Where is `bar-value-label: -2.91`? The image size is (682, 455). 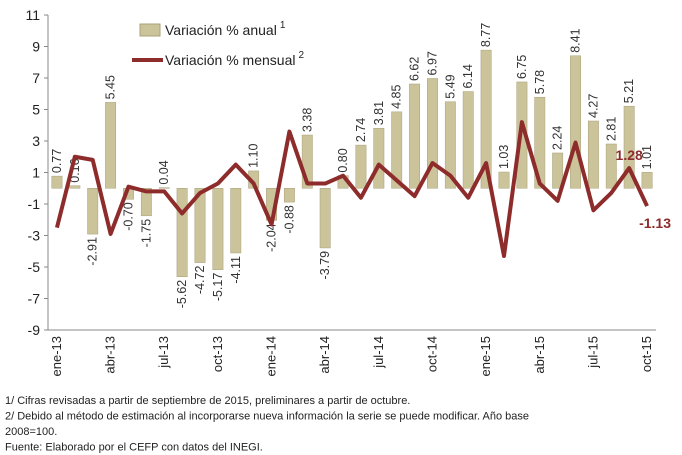
bar-value-label: -2.91 is located at coordinates (93, 251).